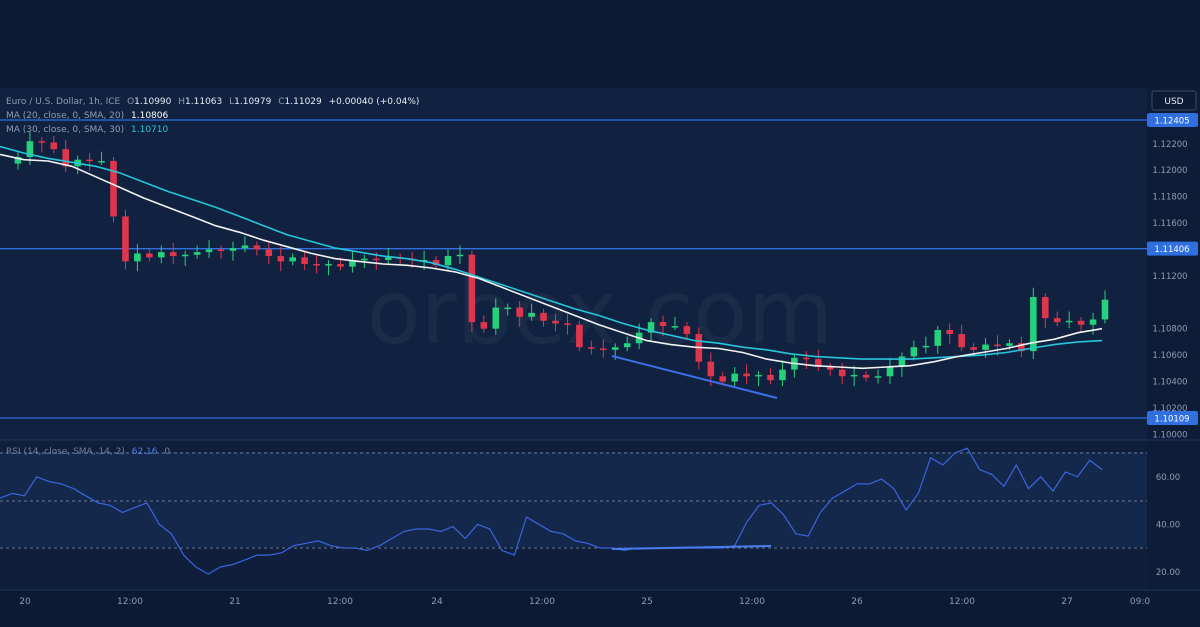 This screenshot has height=627, width=1200. I want to click on price-tick-label: 1.10400, so click(1169, 383).